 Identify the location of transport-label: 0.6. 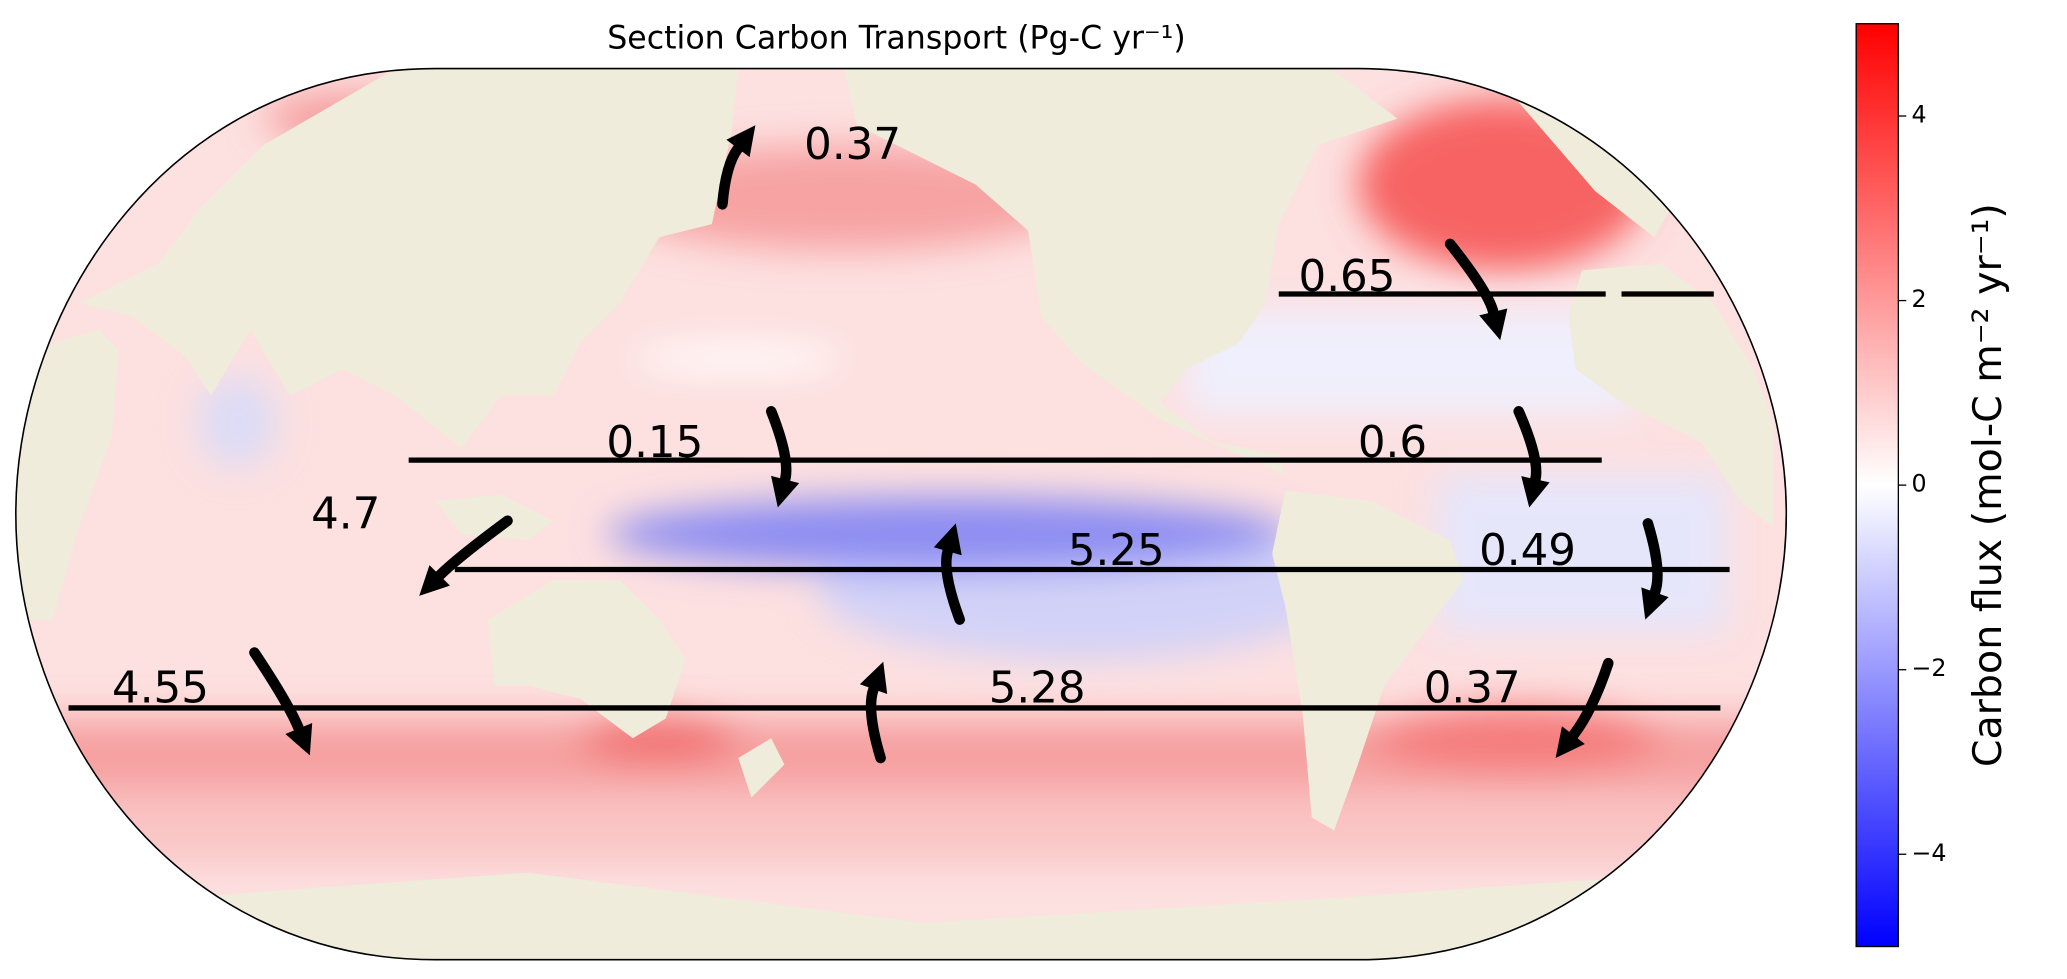
(1392, 443).